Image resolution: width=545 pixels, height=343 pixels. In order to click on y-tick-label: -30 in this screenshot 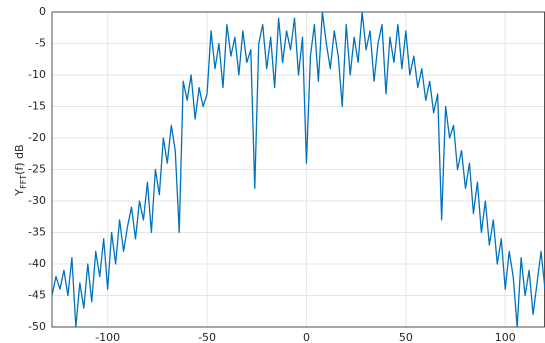, I will do `click(37, 200)`.